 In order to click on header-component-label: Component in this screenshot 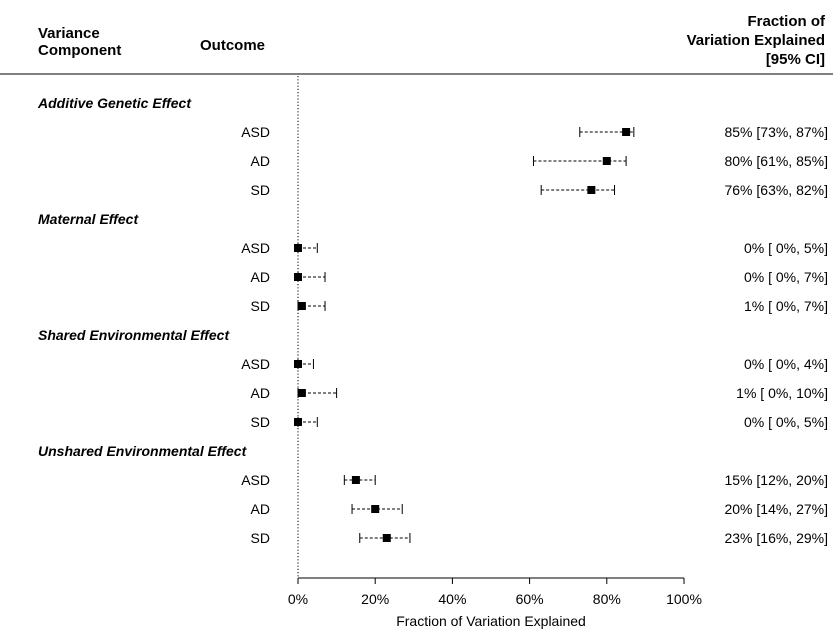, I will do `click(79, 50)`.